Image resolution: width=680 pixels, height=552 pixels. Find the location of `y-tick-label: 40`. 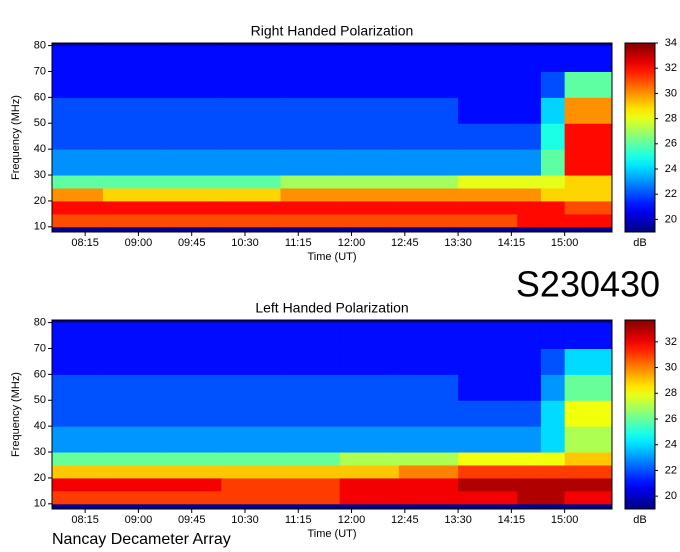

y-tick-label: 40 is located at coordinates (40, 426).